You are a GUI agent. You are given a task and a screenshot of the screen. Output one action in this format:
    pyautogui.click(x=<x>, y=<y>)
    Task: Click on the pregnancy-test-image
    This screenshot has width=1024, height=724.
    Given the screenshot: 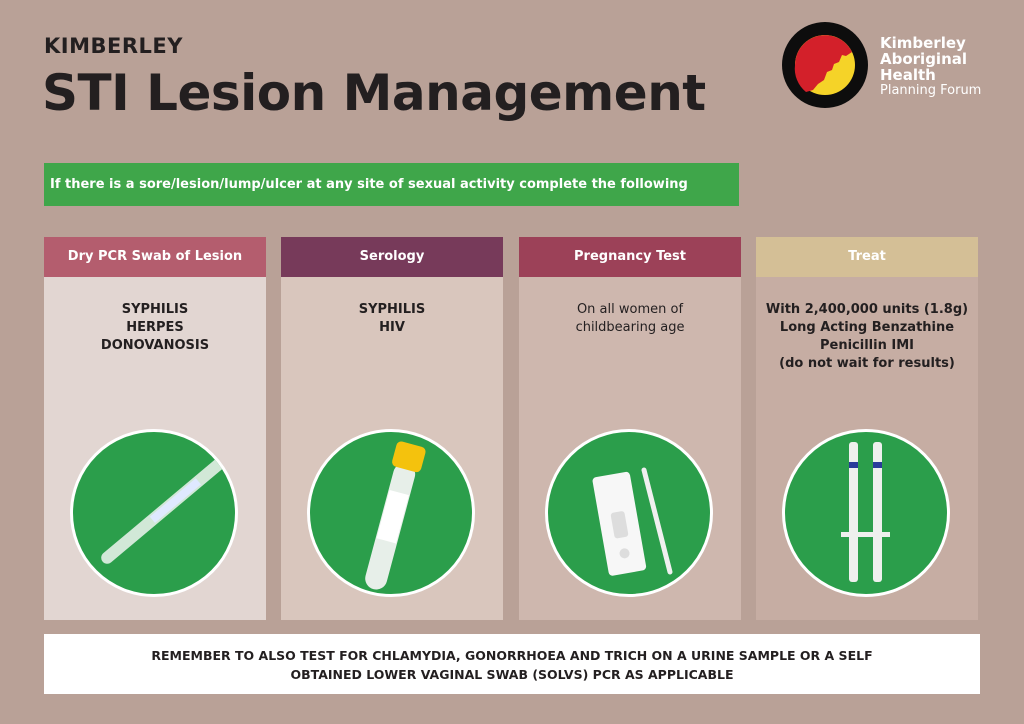 What is the action you would take?
    pyautogui.click(x=629, y=513)
    